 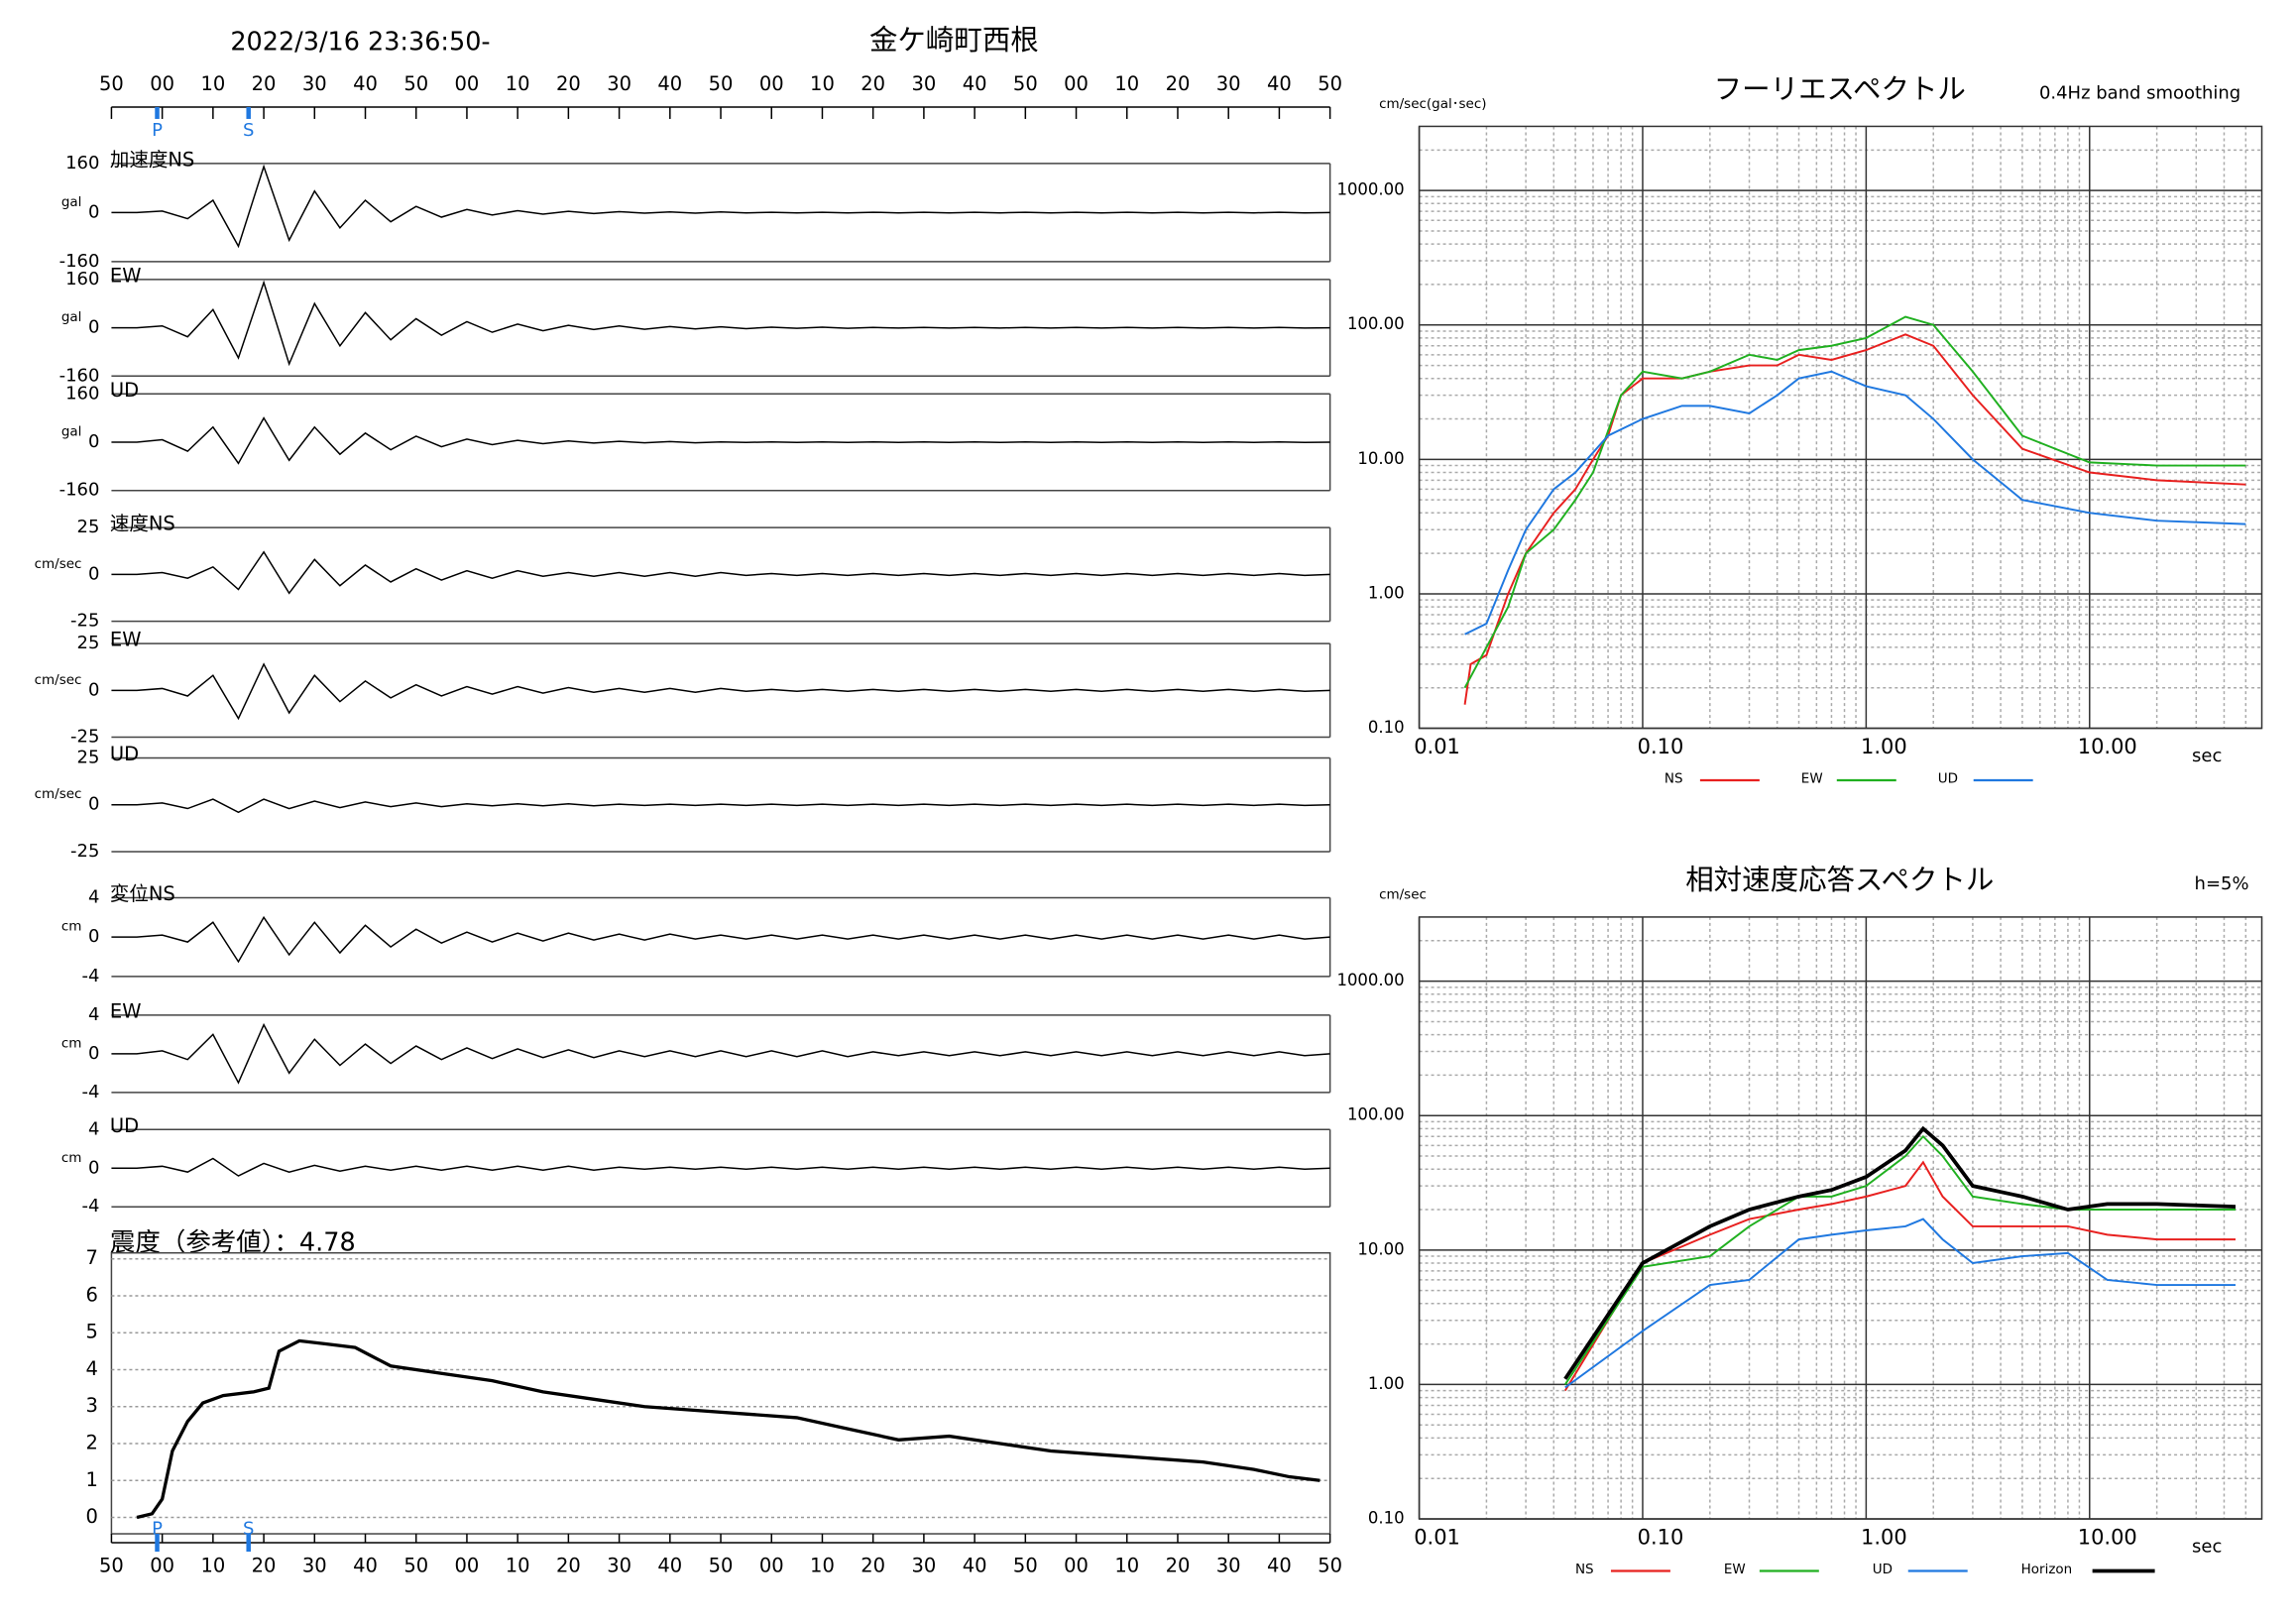 What do you see at coordinates (92, 1294) in the screenshot?
I see `y-tick-label: 6` at bounding box center [92, 1294].